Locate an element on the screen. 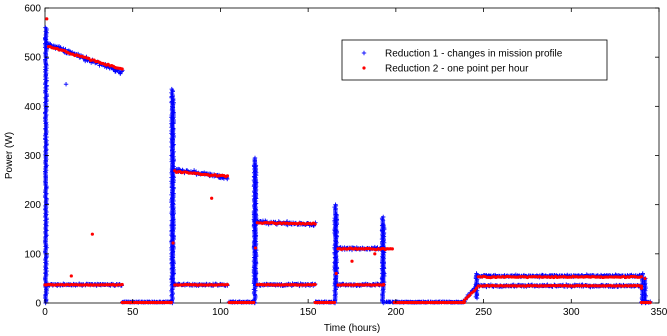 This screenshot has height=336, width=667. x-tick-label: 250 is located at coordinates (483, 312).